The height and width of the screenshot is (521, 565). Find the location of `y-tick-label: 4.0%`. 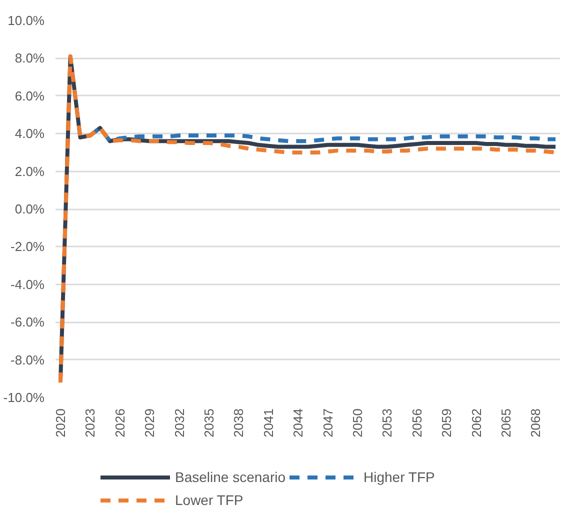

y-tick-label: 4.0% is located at coordinates (29, 134).